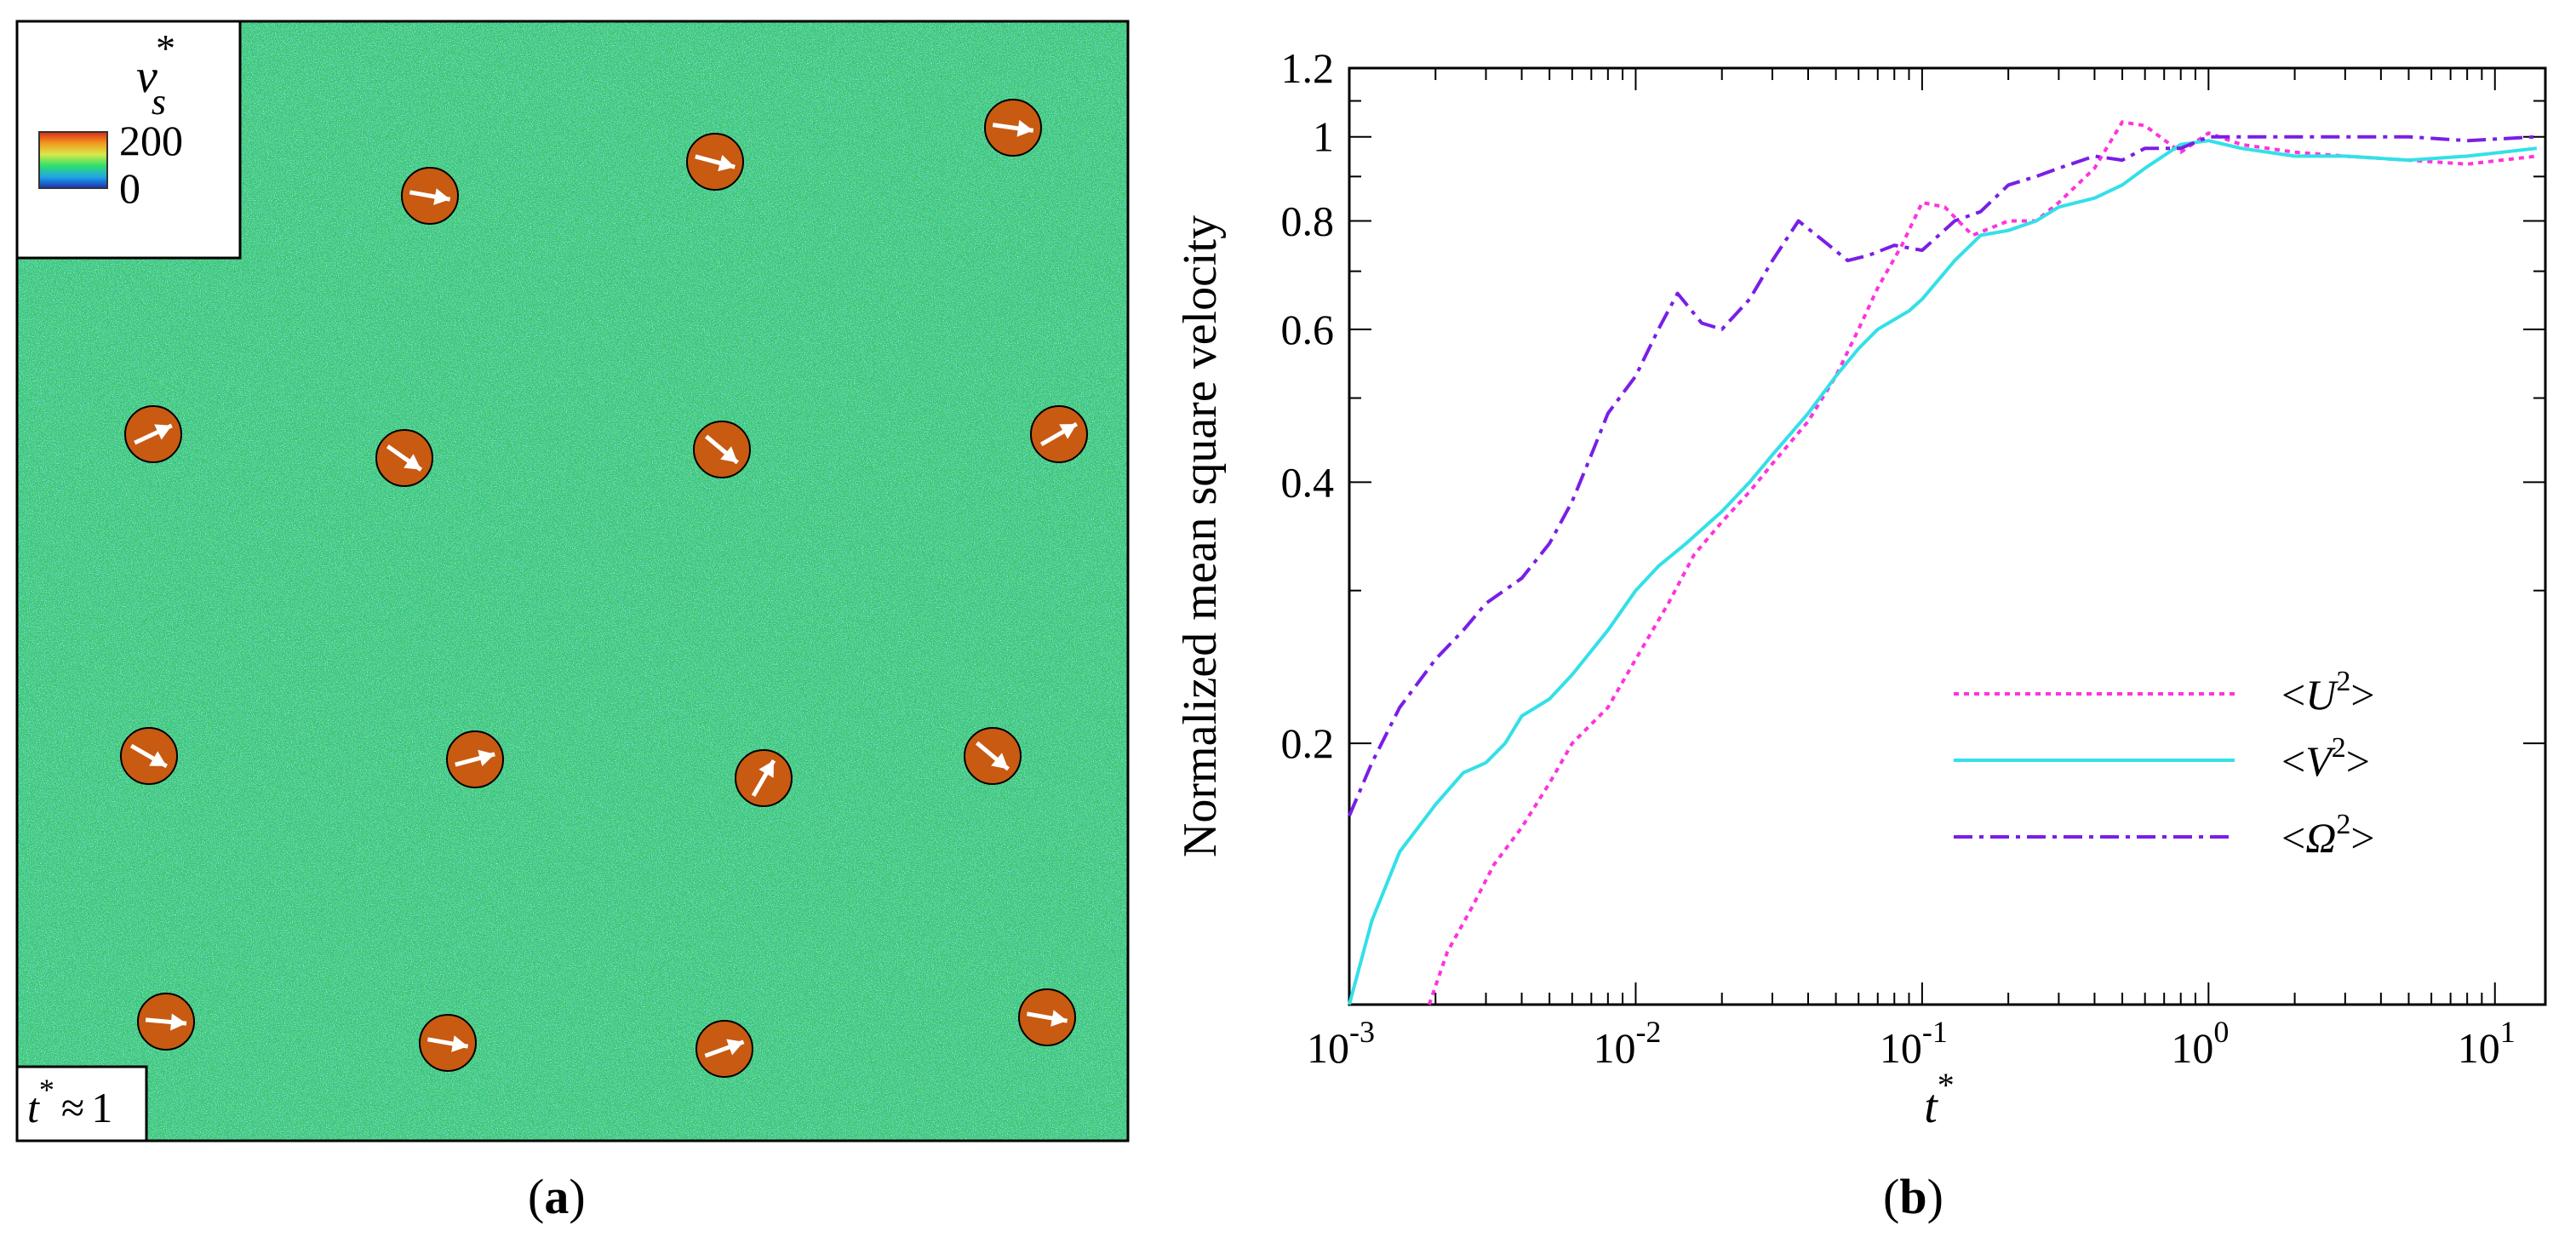 The image size is (2576, 1237). Describe the element at coordinates (73, 160) in the screenshot. I see `colorbar` at that location.